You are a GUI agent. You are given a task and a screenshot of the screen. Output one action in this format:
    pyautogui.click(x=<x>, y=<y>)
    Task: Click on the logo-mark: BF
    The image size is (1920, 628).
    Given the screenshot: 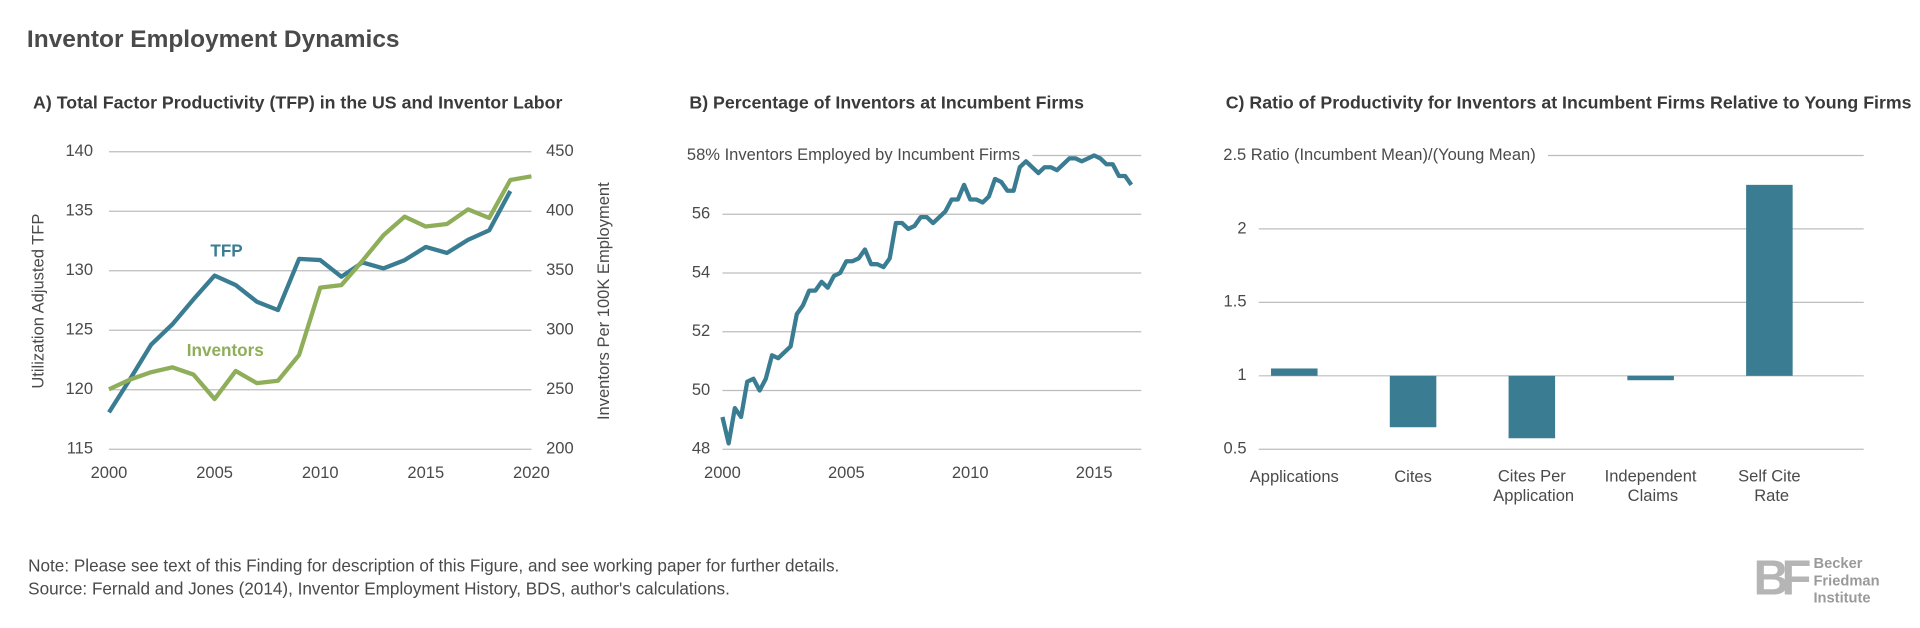 What is the action you would take?
    pyautogui.click(x=1781, y=578)
    